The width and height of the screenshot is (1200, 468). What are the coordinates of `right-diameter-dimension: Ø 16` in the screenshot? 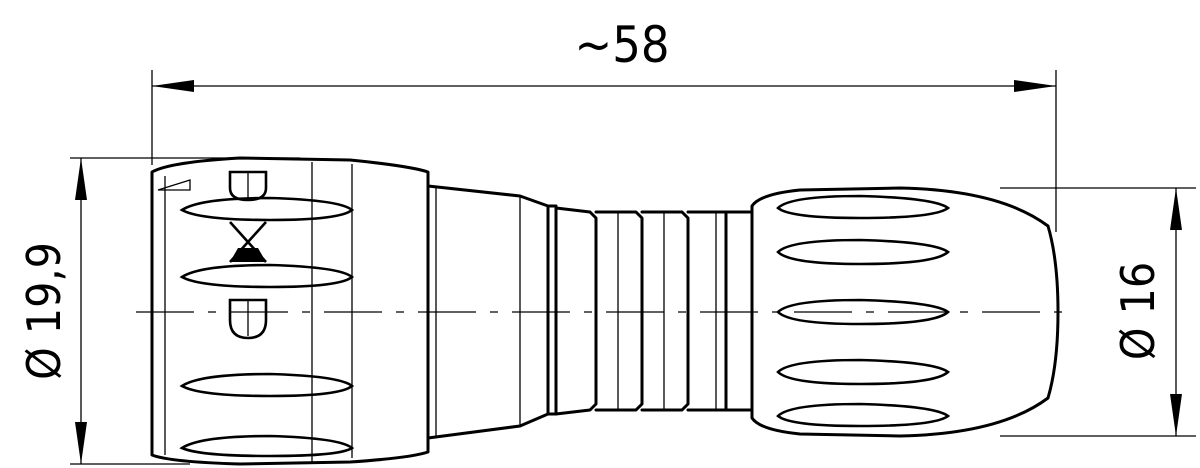 It's located at (1098, 312).